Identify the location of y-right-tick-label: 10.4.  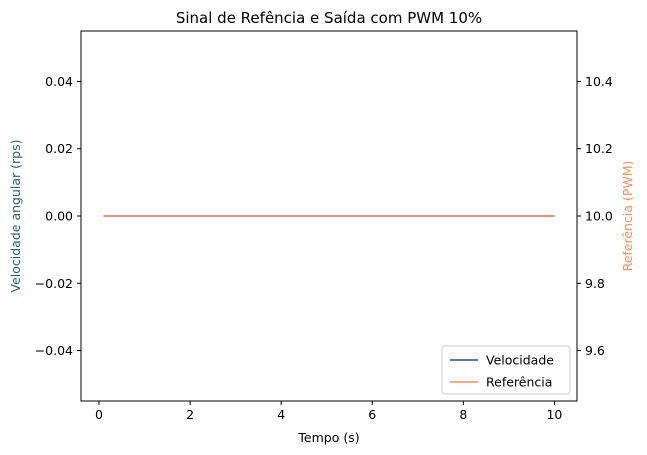
(599, 81).